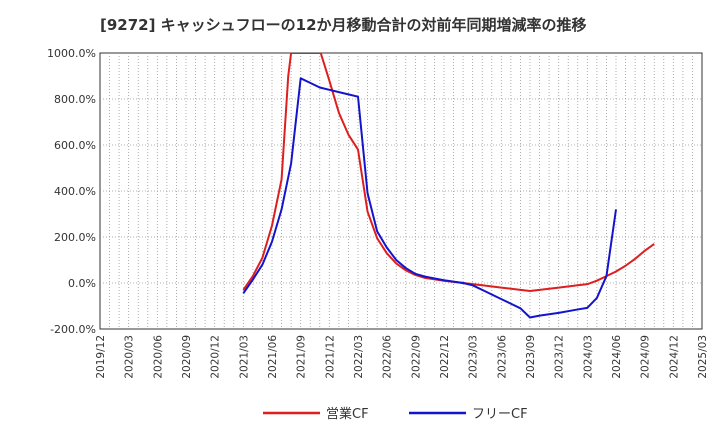 This screenshot has height=440, width=720. What do you see at coordinates (101, 357) in the screenshot?
I see `x-tick-label: 2019/12` at bounding box center [101, 357].